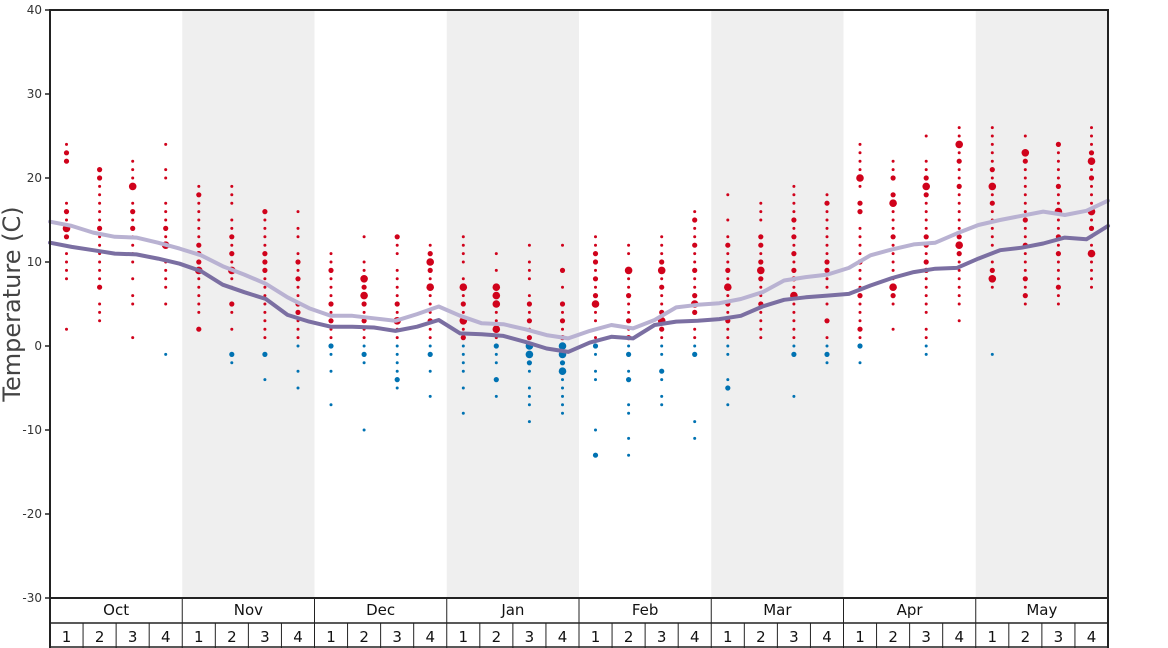  Describe the element at coordinates (910, 610) in the screenshot. I see `month-label: Apr` at that location.